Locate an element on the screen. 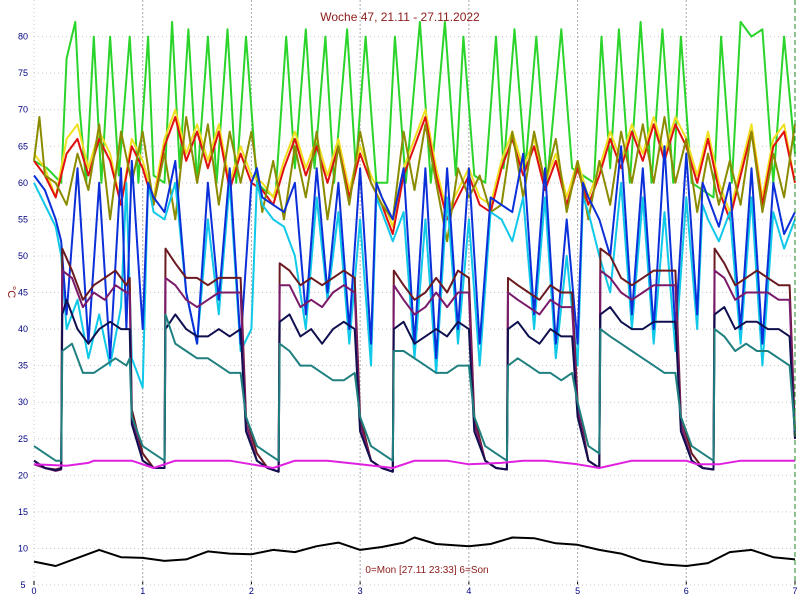 The height and width of the screenshot is (600, 800). y-tick-label-1: 10 is located at coordinates (23, 548).